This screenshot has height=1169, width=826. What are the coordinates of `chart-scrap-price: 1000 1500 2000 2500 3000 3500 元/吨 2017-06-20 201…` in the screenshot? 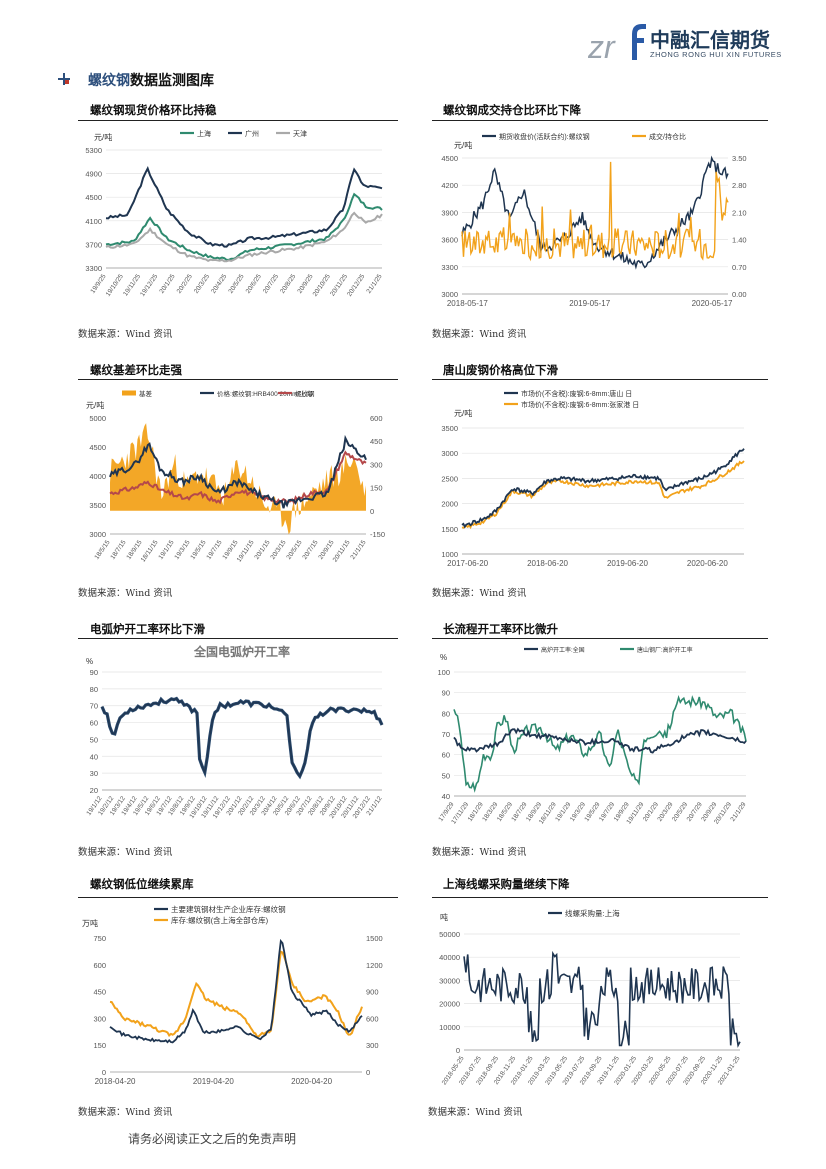 It's located at (593, 478).